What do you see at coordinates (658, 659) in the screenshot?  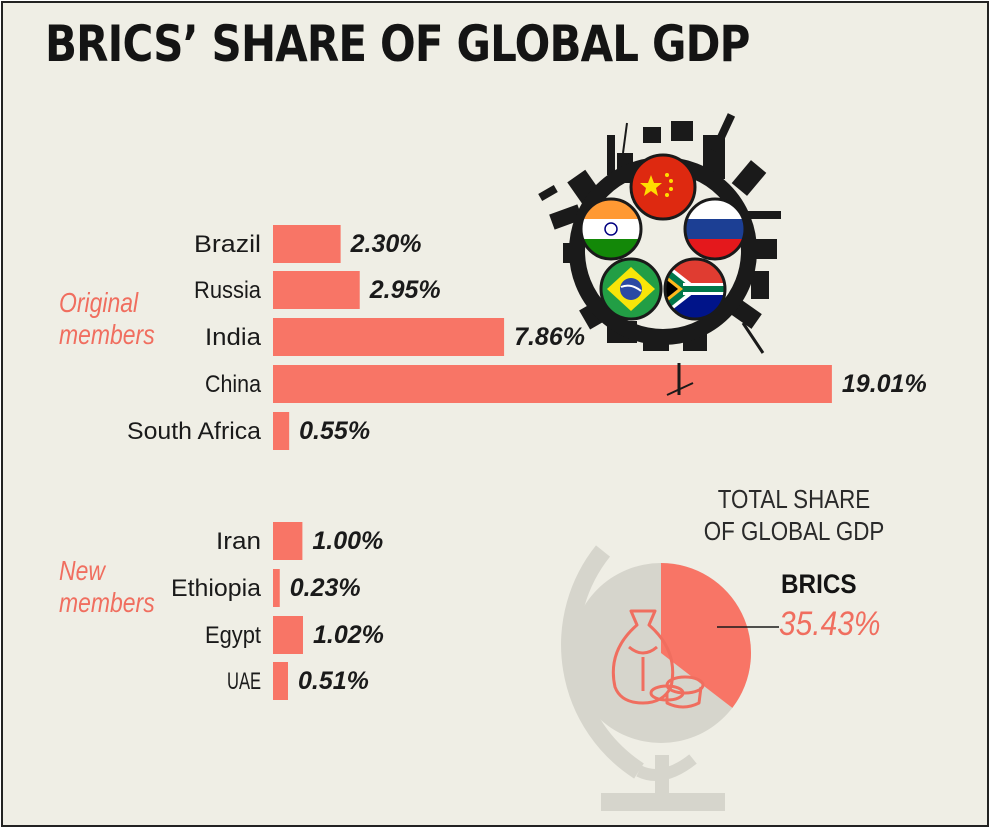 I see `money-bag-icon` at bounding box center [658, 659].